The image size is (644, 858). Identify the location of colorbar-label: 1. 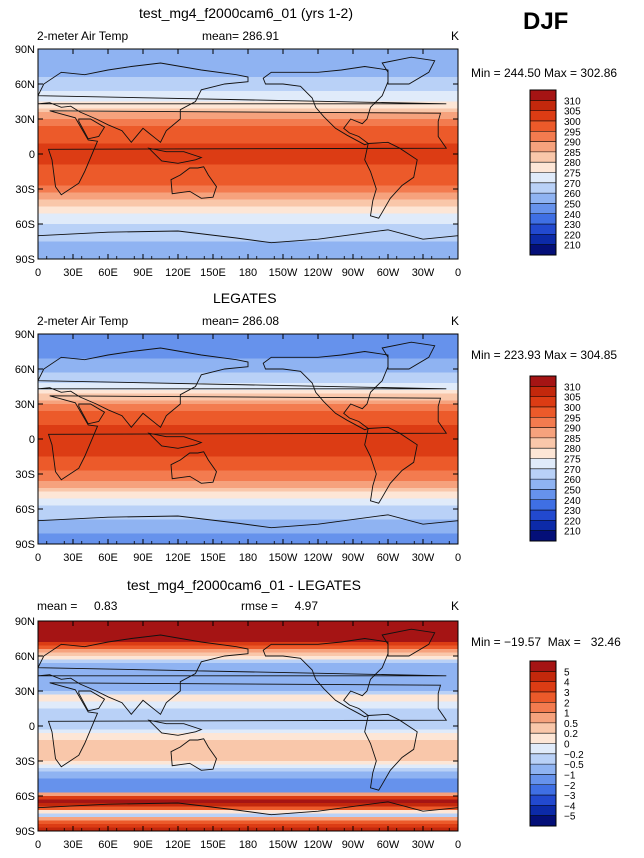
(567, 714).